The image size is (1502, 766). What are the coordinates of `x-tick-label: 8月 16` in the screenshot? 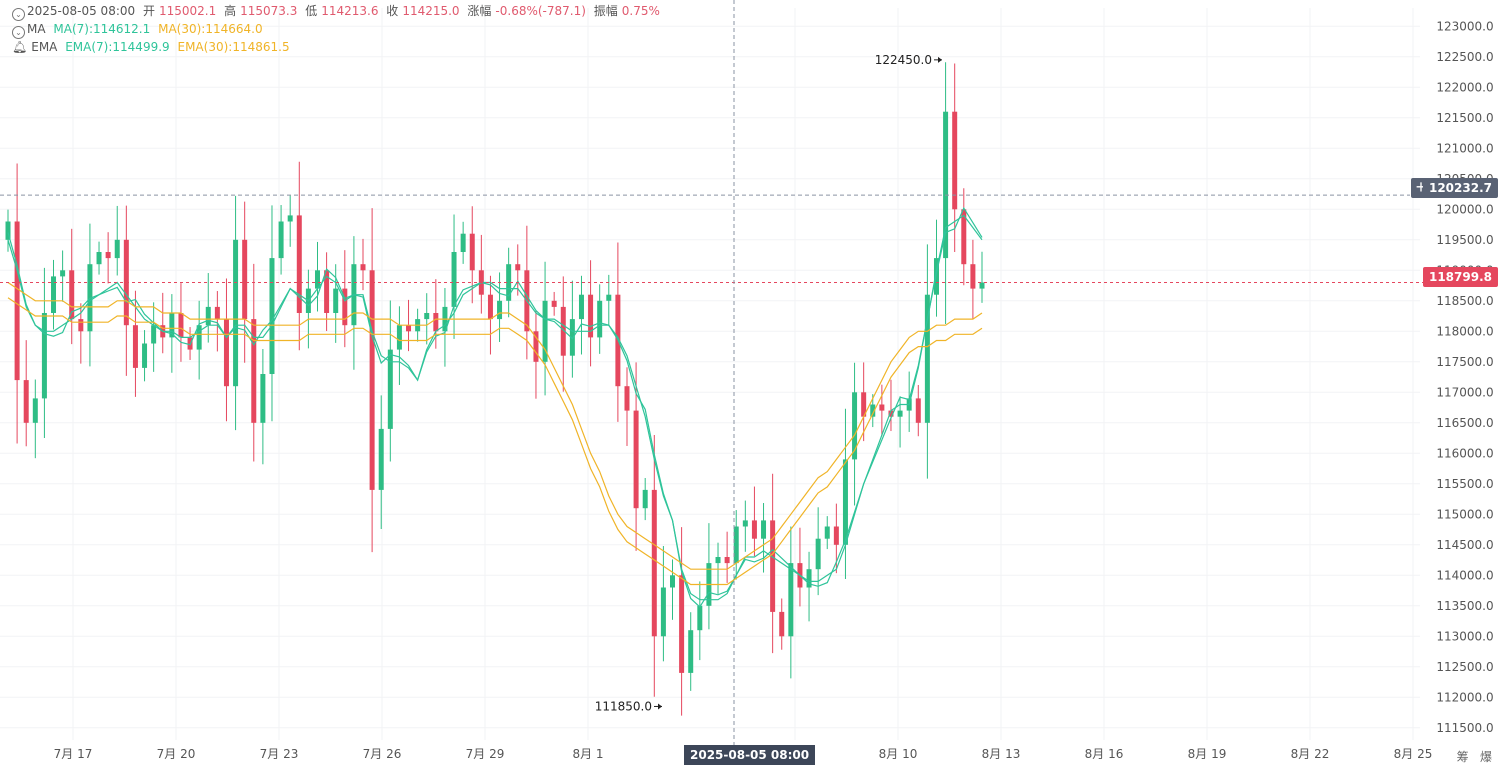 It's located at (1104, 754).